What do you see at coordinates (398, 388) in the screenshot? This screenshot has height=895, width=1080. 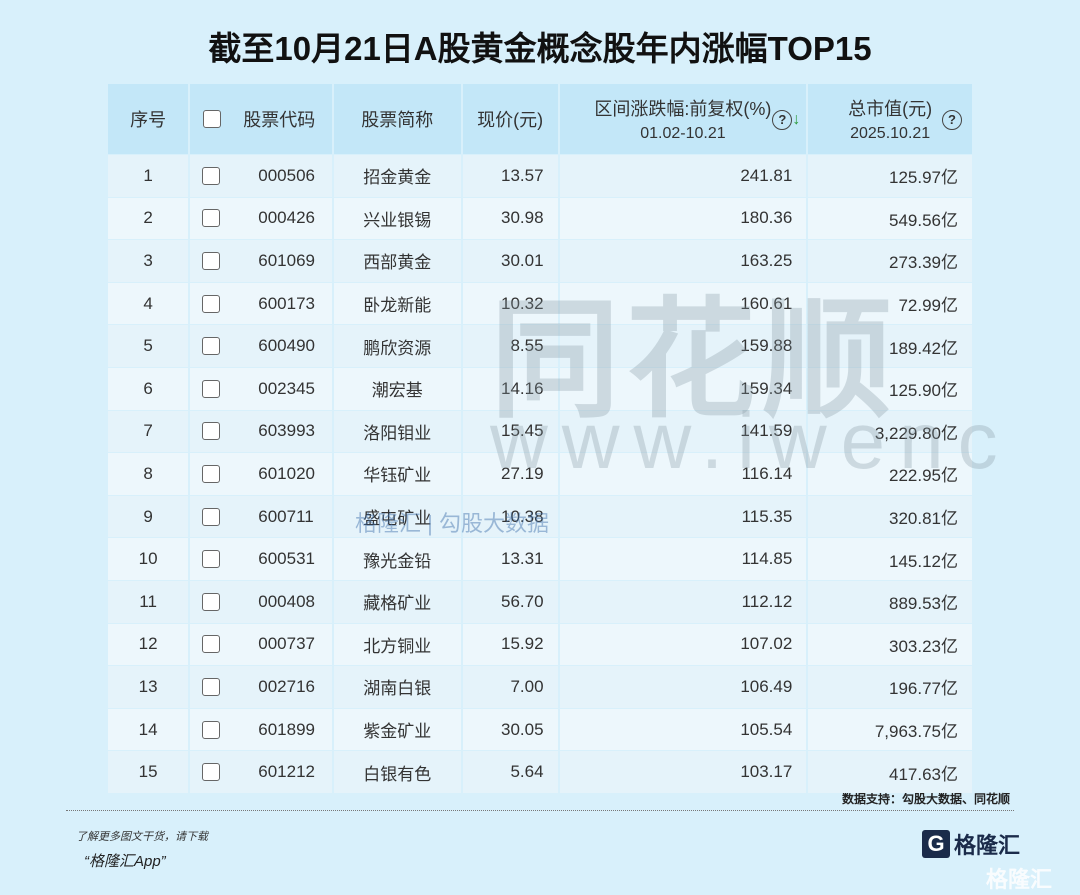 I see `stock-name-link: 潮宏基` at bounding box center [398, 388].